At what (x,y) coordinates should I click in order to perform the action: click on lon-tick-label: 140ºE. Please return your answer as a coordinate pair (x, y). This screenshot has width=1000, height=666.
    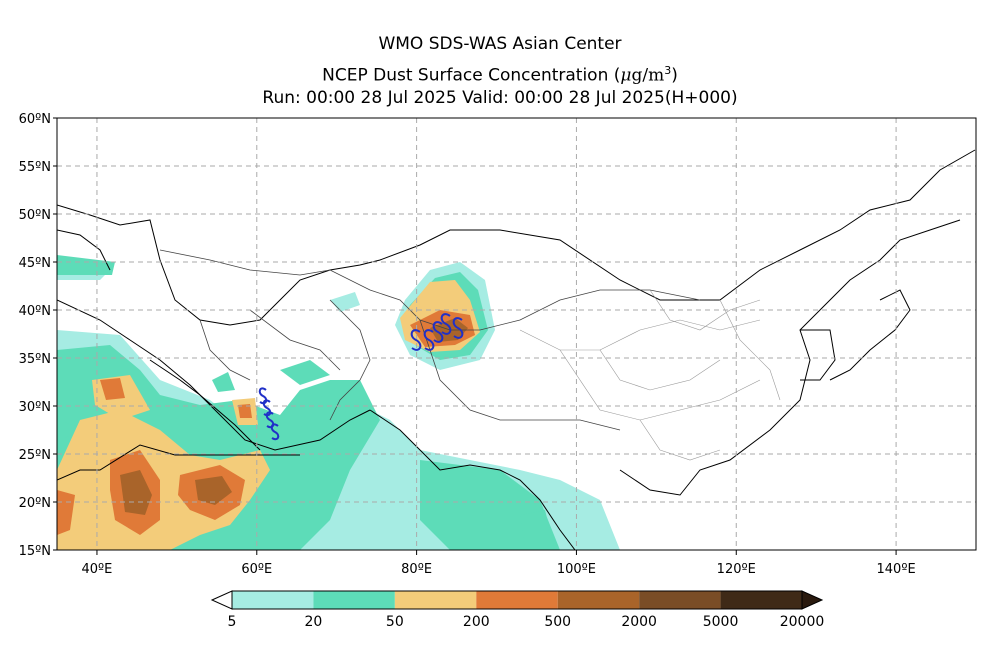
    Looking at the image, I should click on (896, 569).